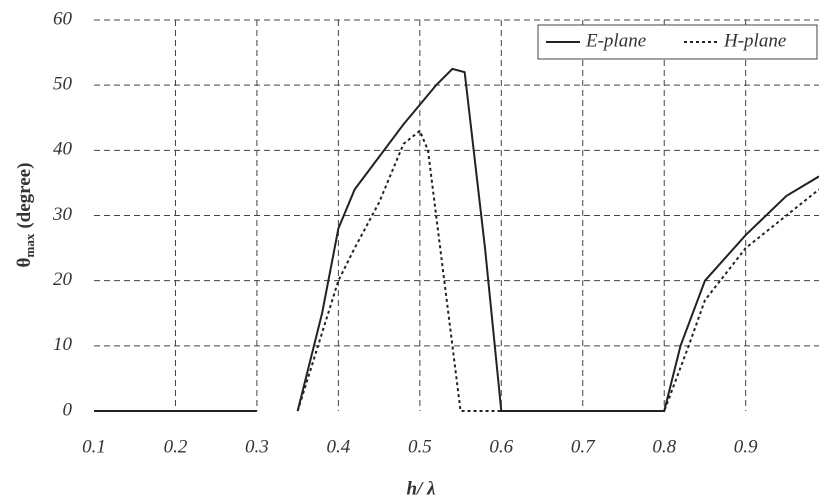 Image resolution: width=819 pixels, height=503 pixels. I want to click on y-tick-label: 10, so click(63, 344).